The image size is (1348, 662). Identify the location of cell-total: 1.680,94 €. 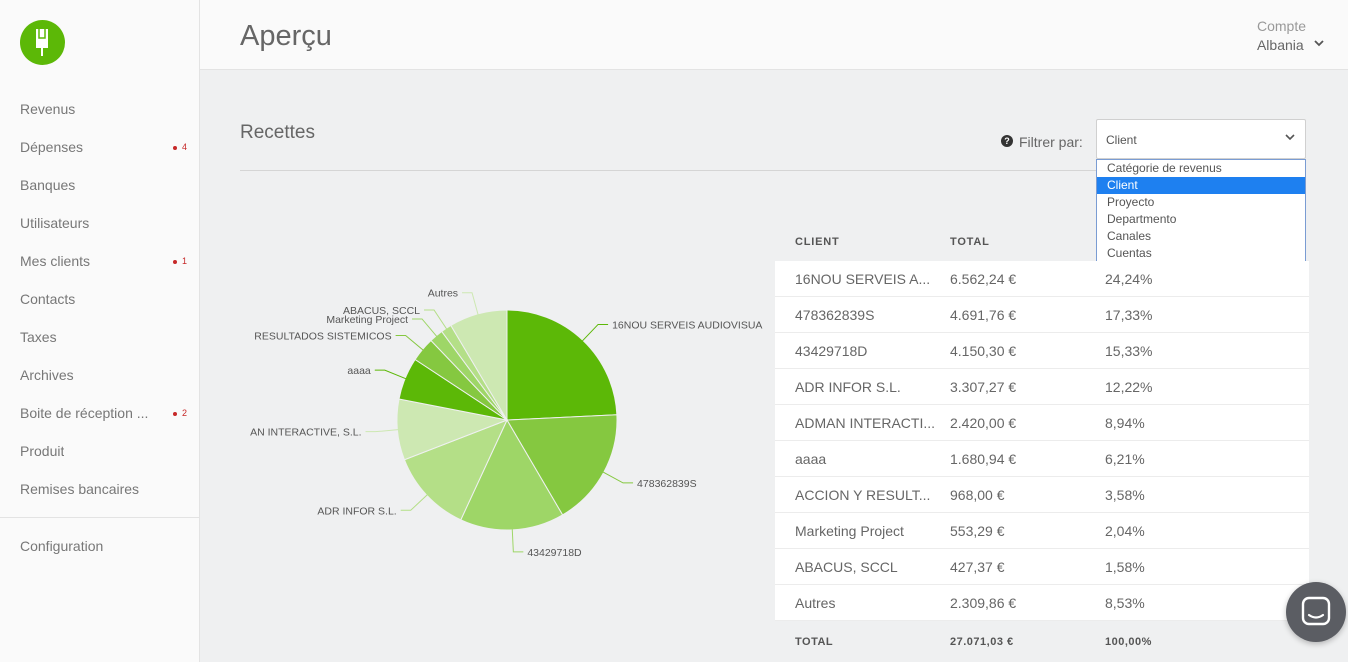
(983, 459).